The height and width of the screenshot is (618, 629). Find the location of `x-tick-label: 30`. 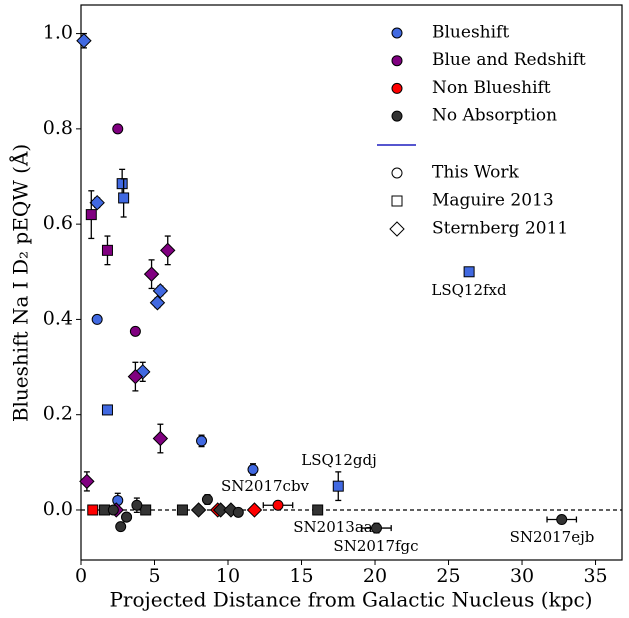

x-tick-label: 30 is located at coordinates (522, 576).